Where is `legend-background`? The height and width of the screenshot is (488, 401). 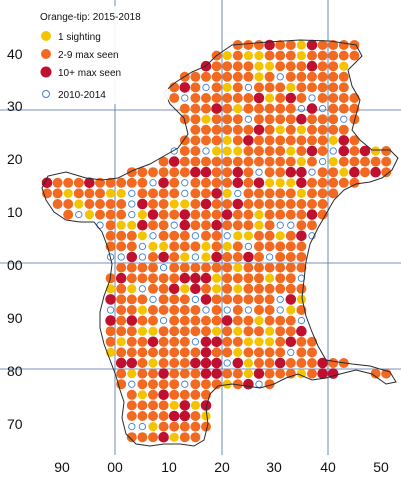 legend-background is located at coordinates (102, 55).